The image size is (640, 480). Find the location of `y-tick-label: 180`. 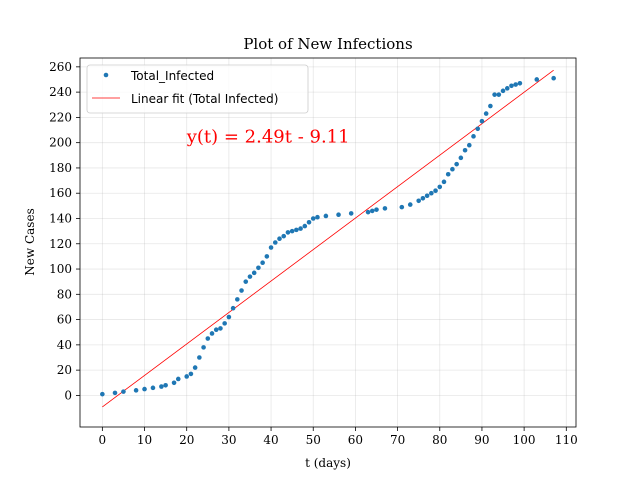

y-tick-label: 180 is located at coordinates (60, 168).